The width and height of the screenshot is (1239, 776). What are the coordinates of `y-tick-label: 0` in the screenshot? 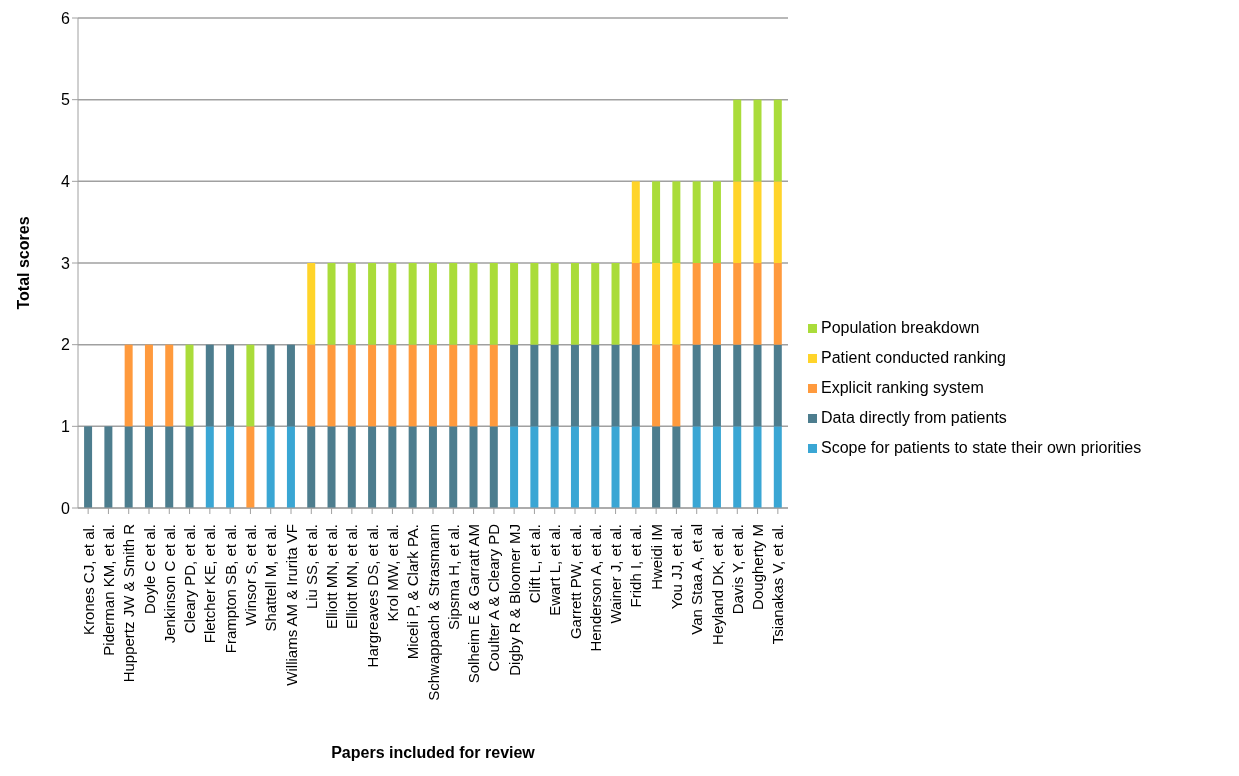 It's located at (66, 508).